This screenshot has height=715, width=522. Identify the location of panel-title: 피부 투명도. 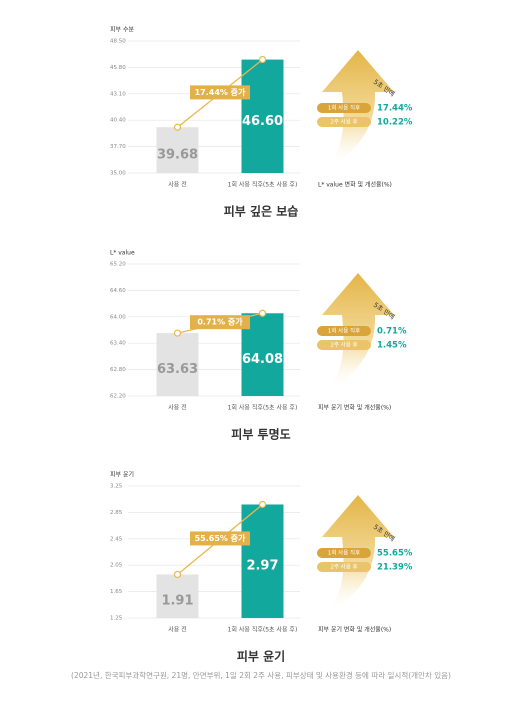
(260, 434).